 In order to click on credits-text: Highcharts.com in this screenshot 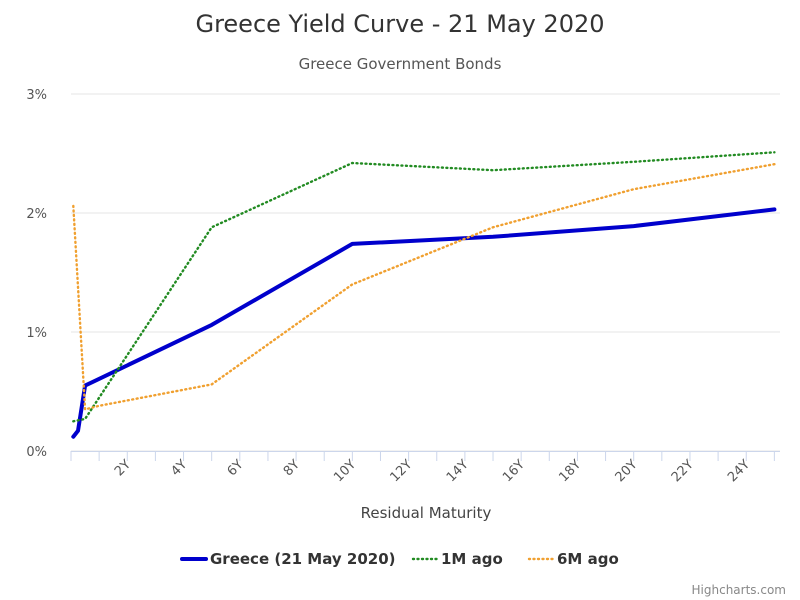, I will do `click(739, 590)`.